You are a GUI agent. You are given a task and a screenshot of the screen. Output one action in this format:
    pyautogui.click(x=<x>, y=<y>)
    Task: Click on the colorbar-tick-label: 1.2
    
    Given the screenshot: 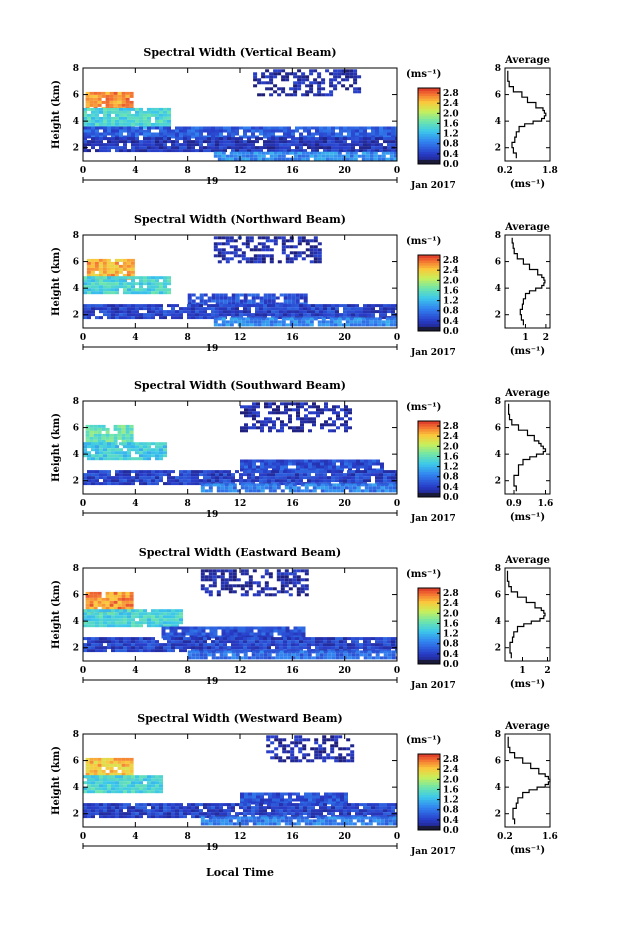 What is the action you would take?
    pyautogui.click(x=451, y=635)
    